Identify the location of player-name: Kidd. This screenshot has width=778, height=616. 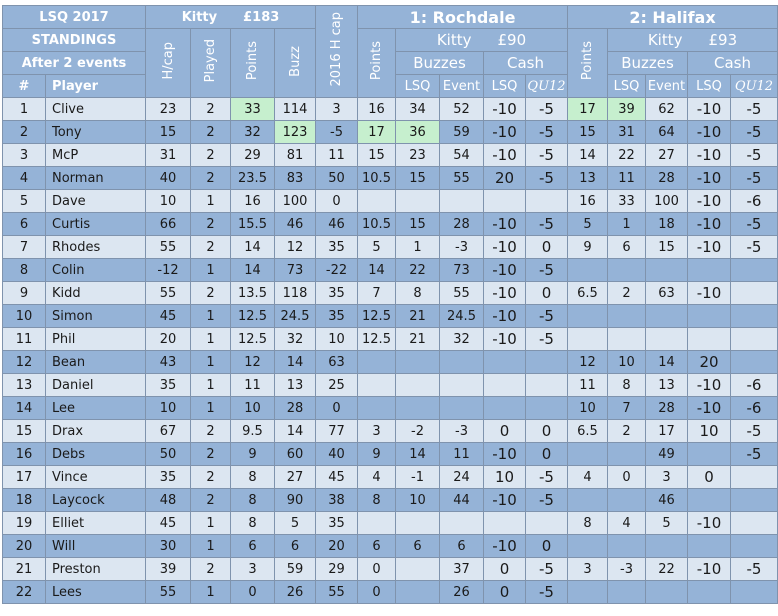
(95, 293).